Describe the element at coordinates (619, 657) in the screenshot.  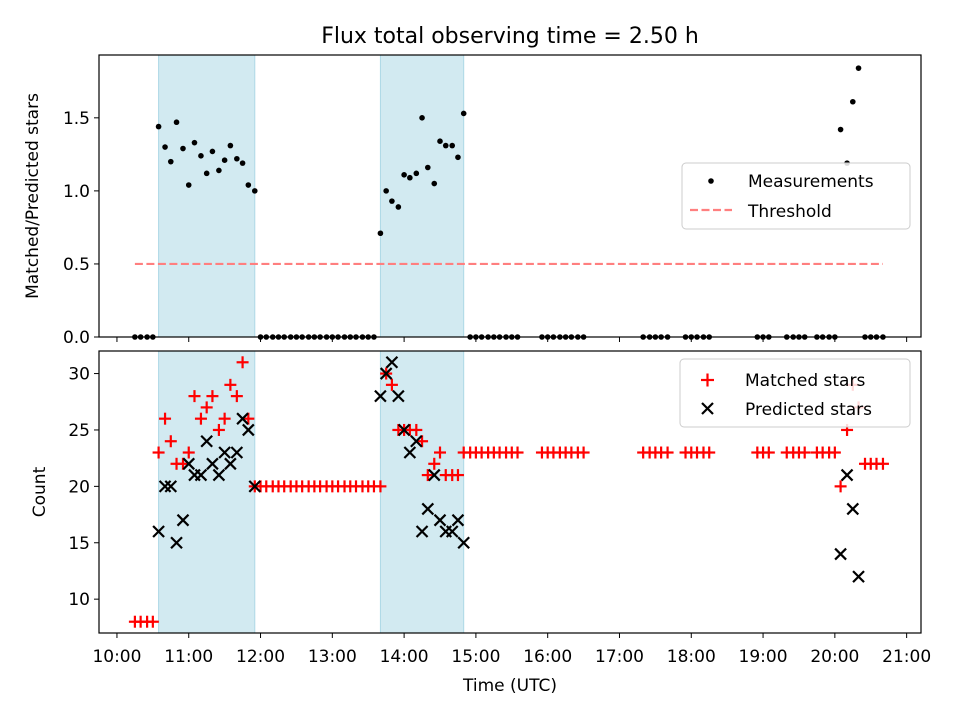
I see `x-tick-label: 17:00` at that location.